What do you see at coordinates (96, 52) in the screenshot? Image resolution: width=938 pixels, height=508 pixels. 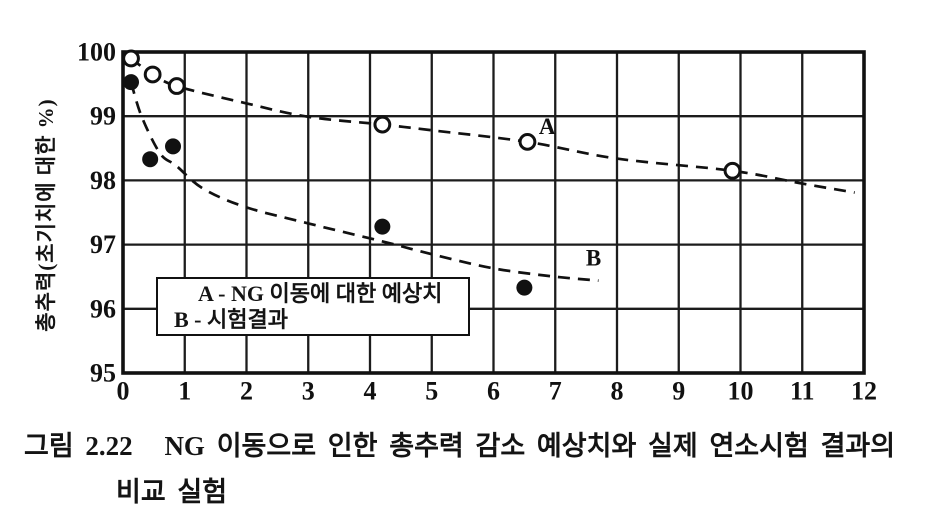 I see `y-tick-label: 100` at bounding box center [96, 52].